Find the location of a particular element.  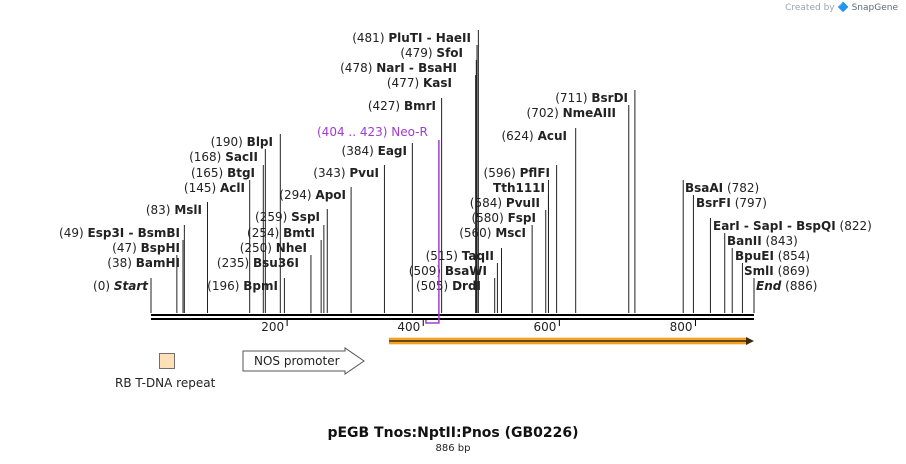

nos-promoter-arrow is located at coordinates (303, 361).